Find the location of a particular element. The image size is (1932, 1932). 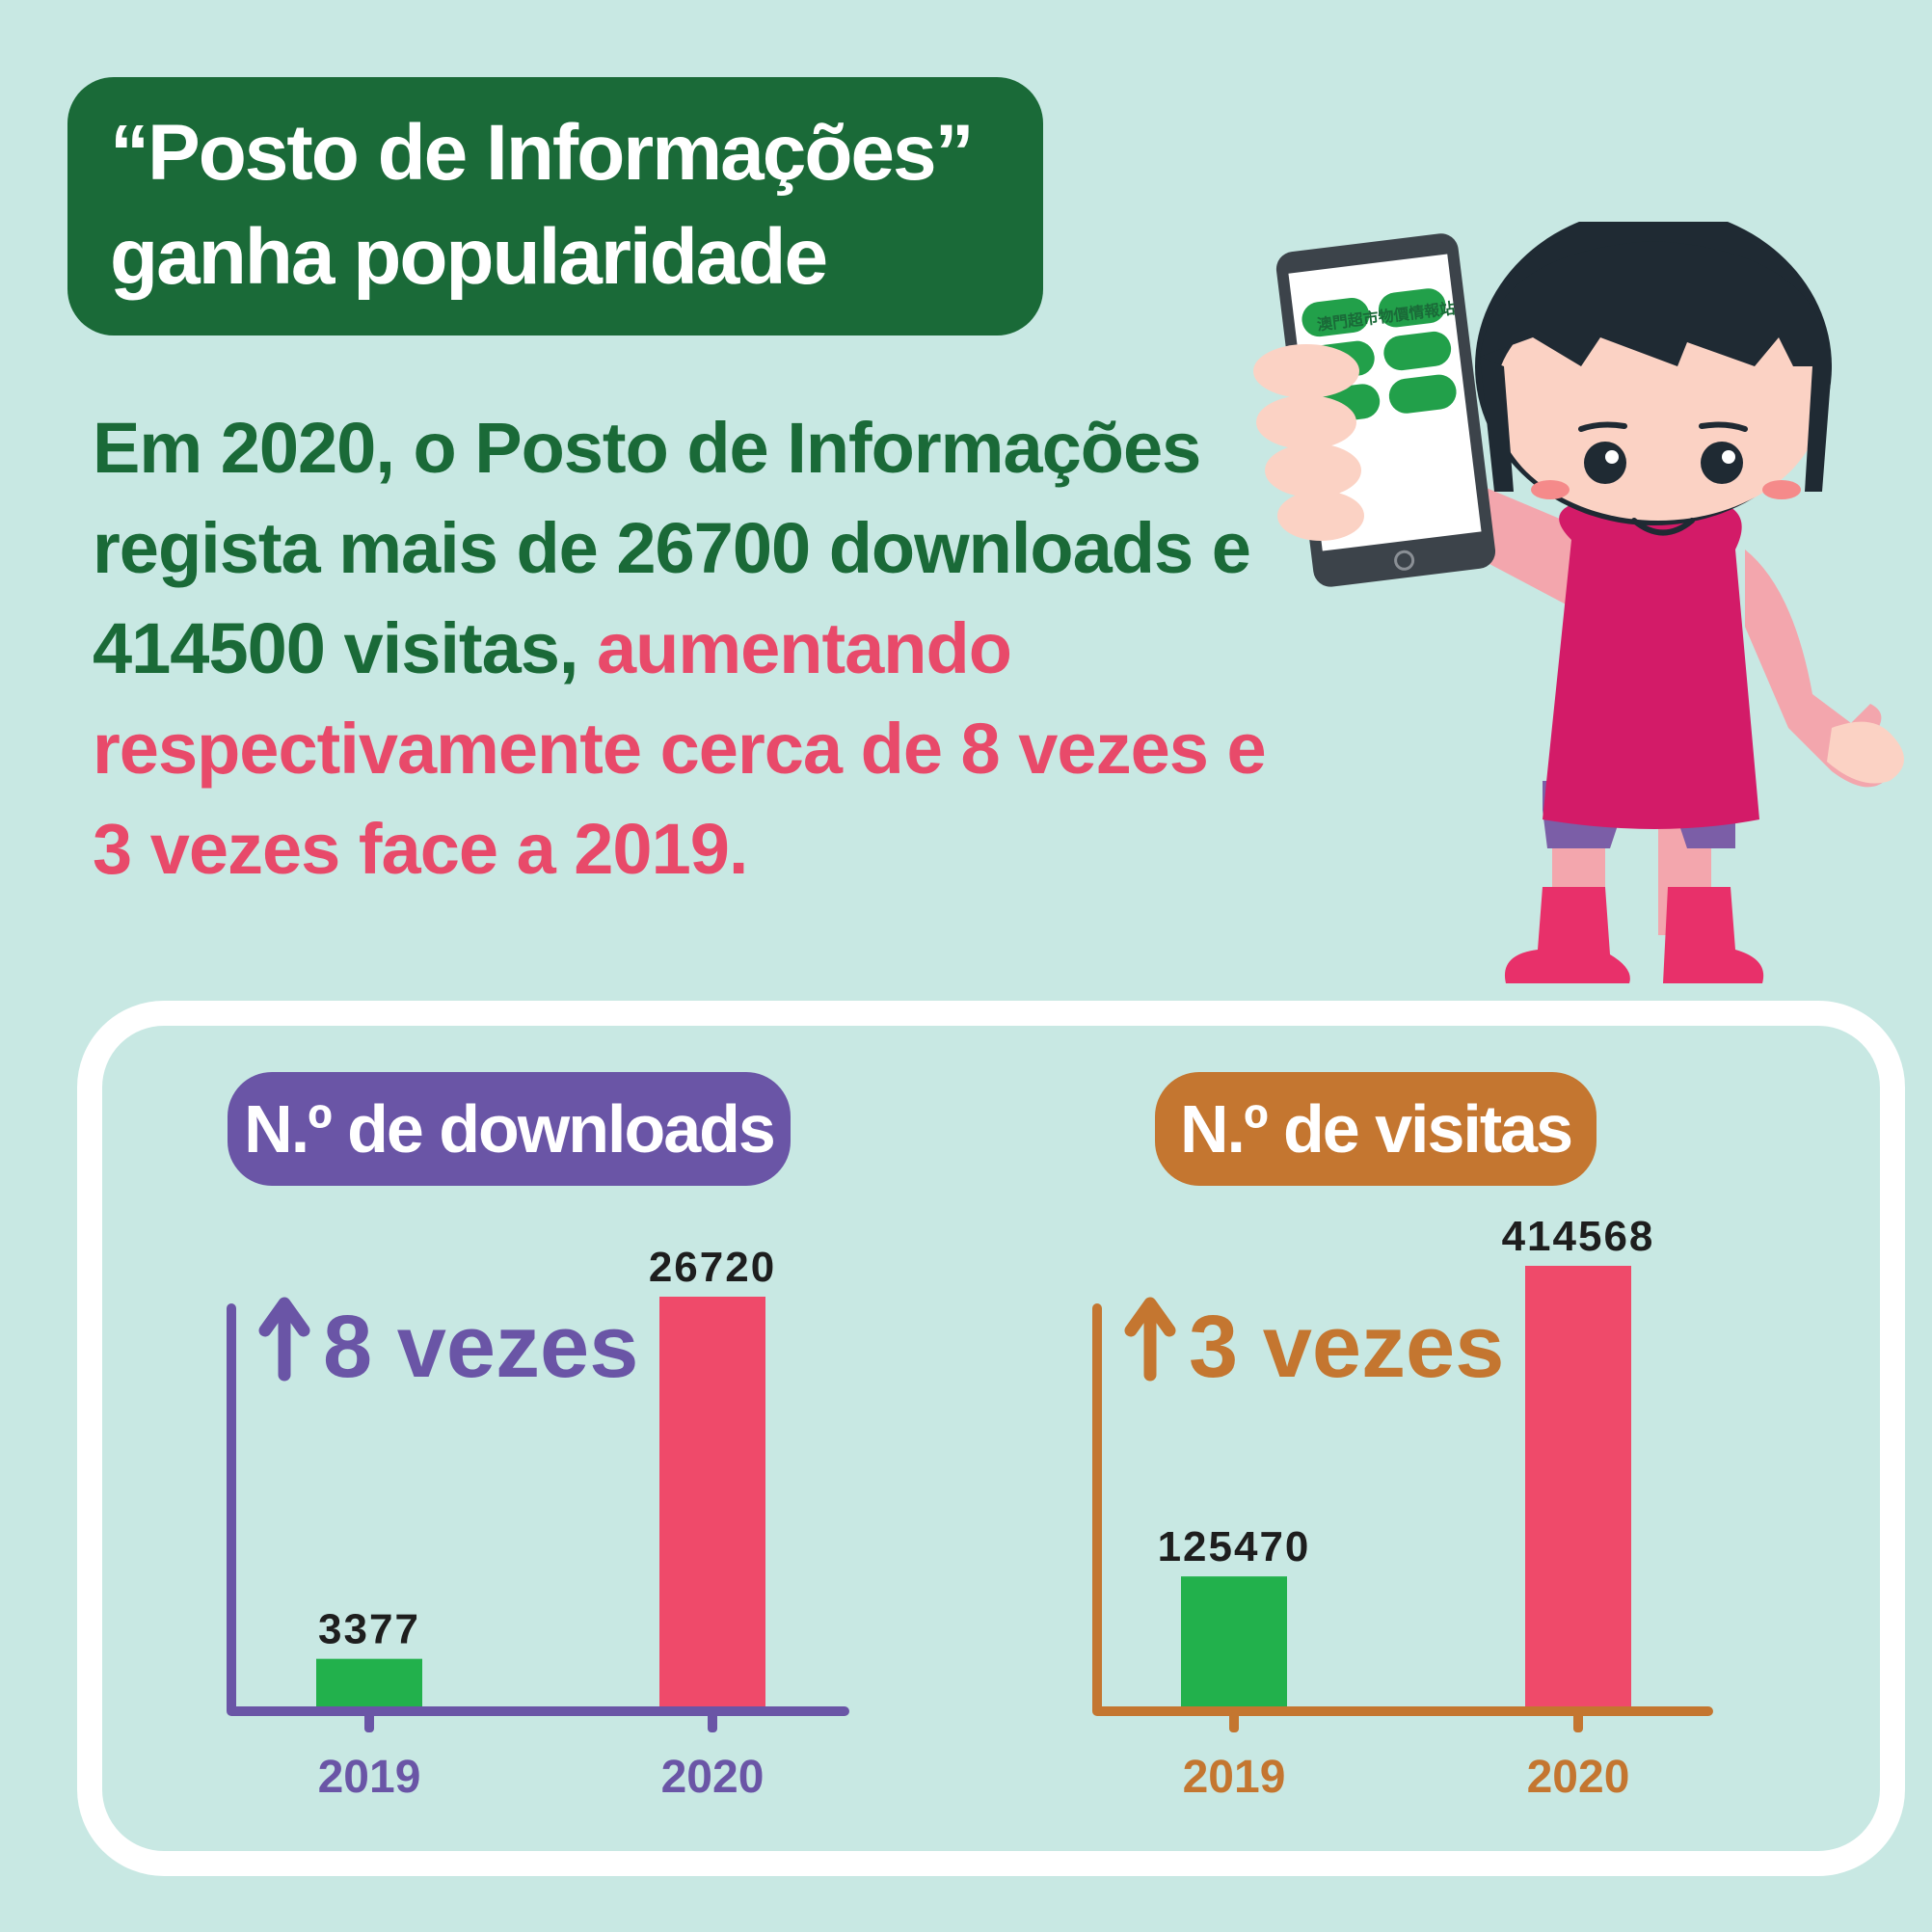

downloads-tick-label-2019: 2019 is located at coordinates (370, 1778).